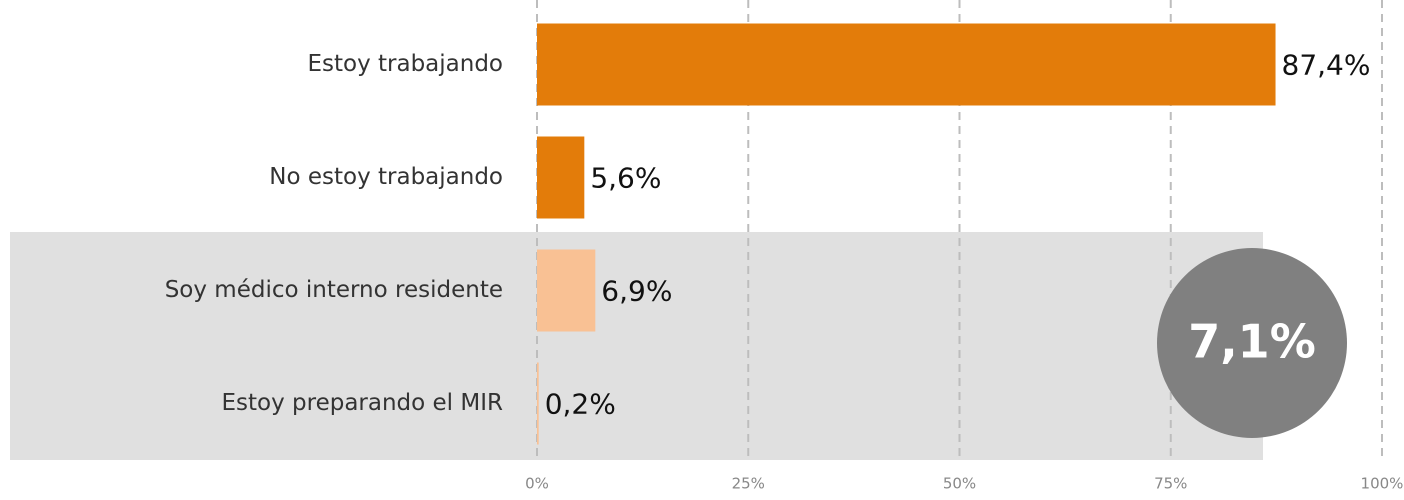  I want to click on x-tick-label: 50%, so click(959, 484).